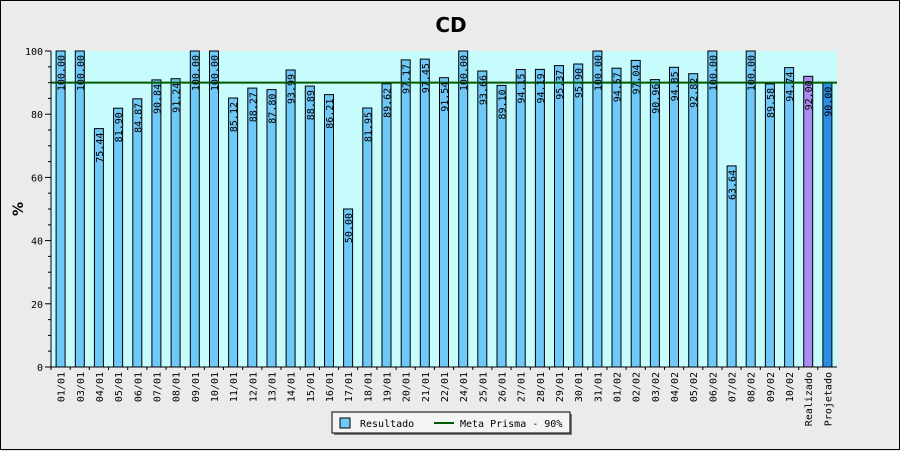  I want to click on bar-07/01, so click(156, 223).